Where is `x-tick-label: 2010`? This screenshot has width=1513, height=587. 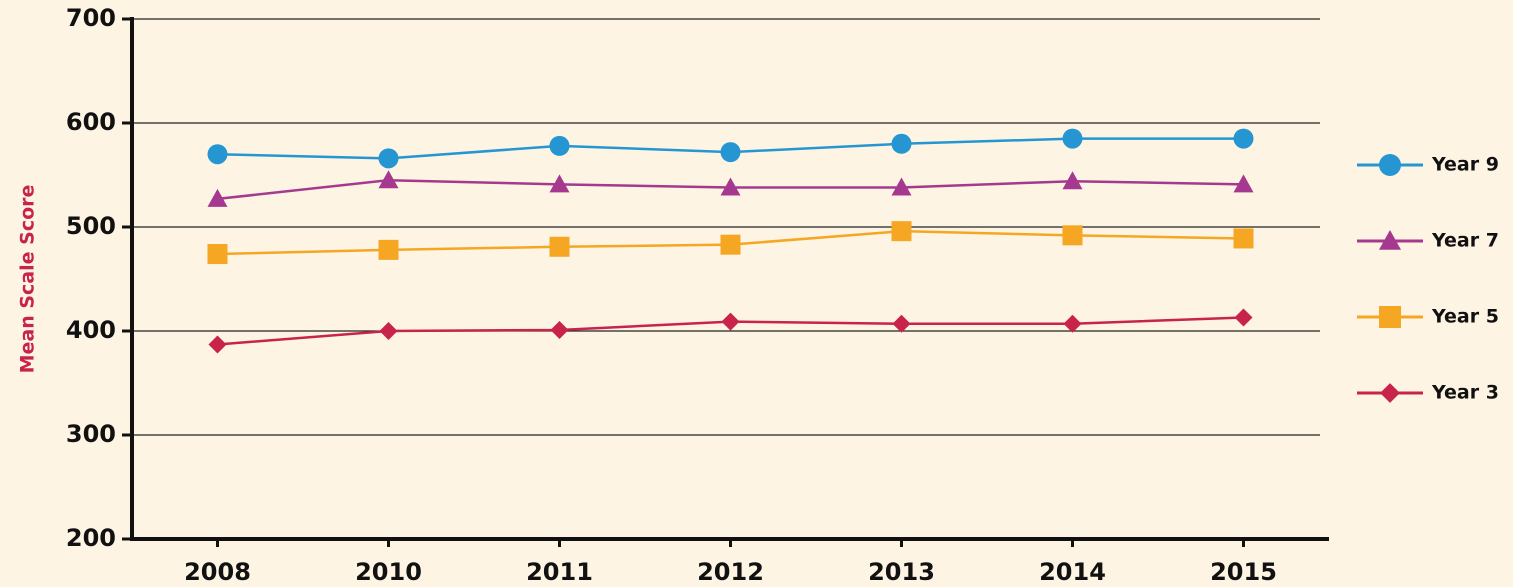
x-tick-label: 2010 is located at coordinates (388, 572).